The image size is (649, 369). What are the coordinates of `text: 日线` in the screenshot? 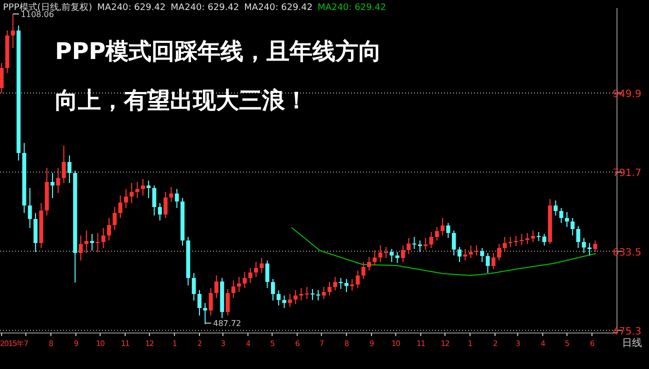 It's located at (632, 343).